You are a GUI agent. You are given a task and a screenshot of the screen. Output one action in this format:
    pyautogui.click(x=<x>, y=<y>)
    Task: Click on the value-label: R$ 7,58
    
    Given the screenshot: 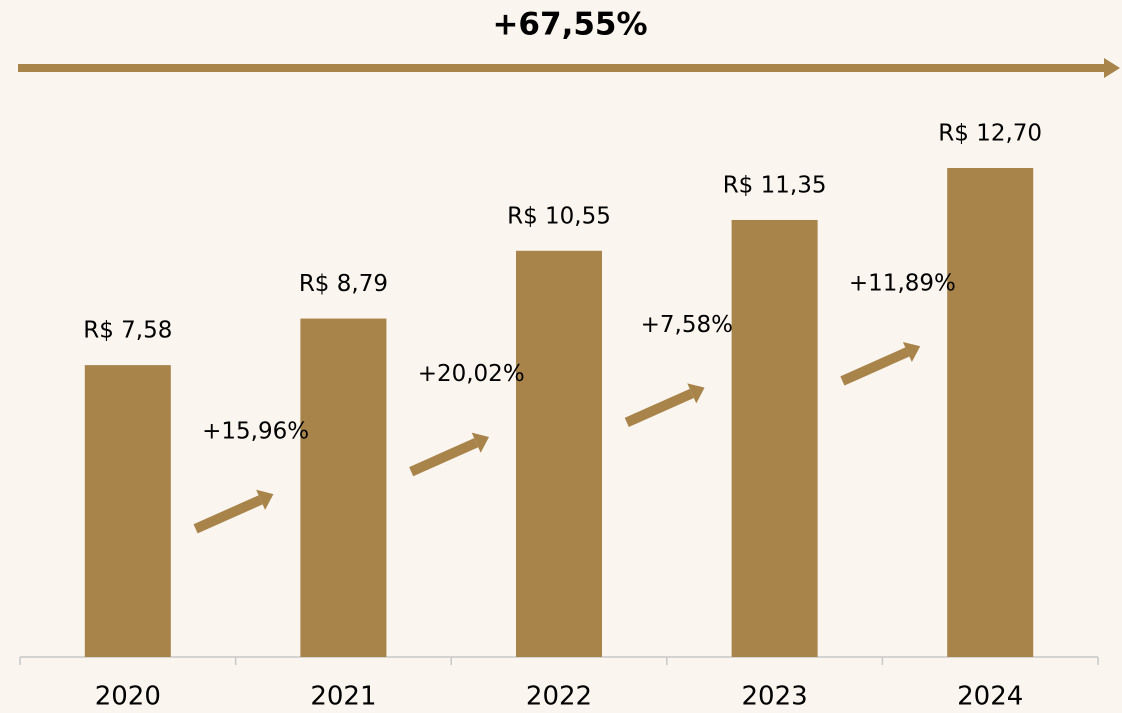 What is the action you would take?
    pyautogui.click(x=127, y=331)
    